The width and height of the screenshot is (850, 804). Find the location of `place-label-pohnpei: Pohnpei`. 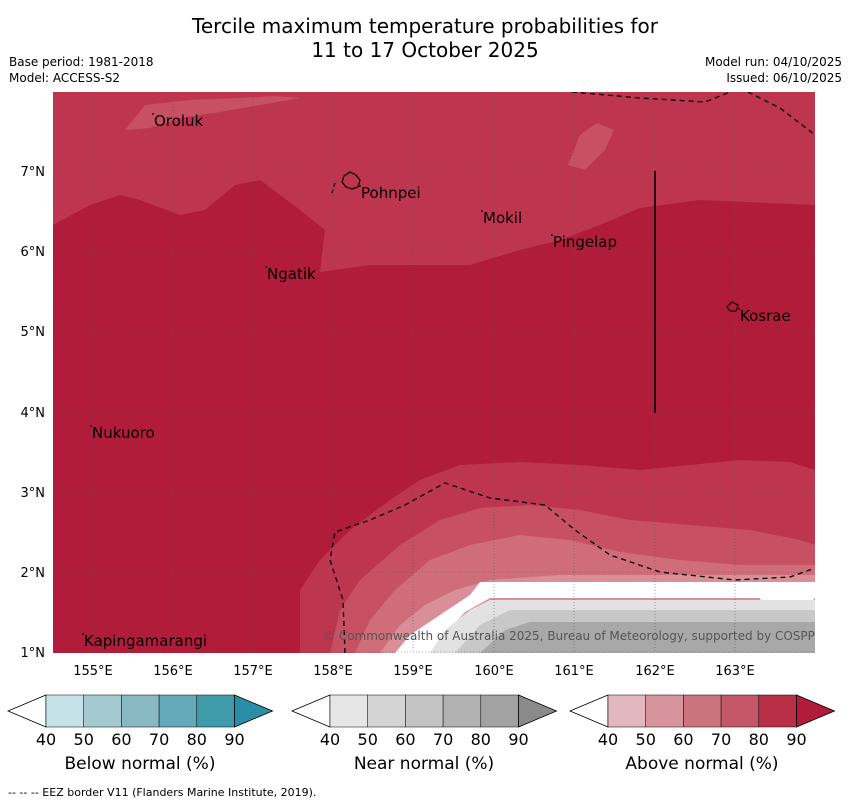

place-label-pohnpei: Pohnpei is located at coordinates (391, 193).